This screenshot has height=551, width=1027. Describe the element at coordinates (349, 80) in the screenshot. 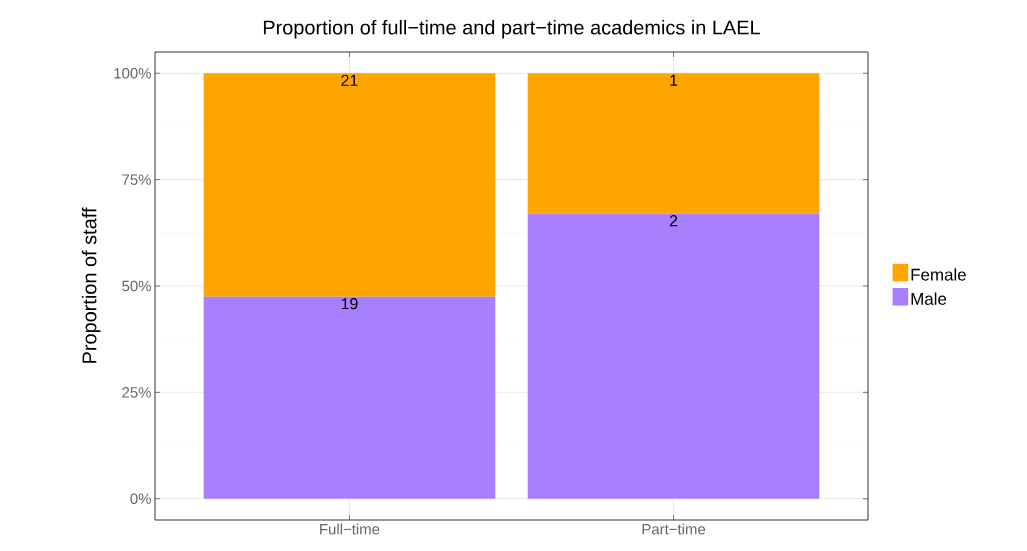

I see `annotation: 21` at that location.